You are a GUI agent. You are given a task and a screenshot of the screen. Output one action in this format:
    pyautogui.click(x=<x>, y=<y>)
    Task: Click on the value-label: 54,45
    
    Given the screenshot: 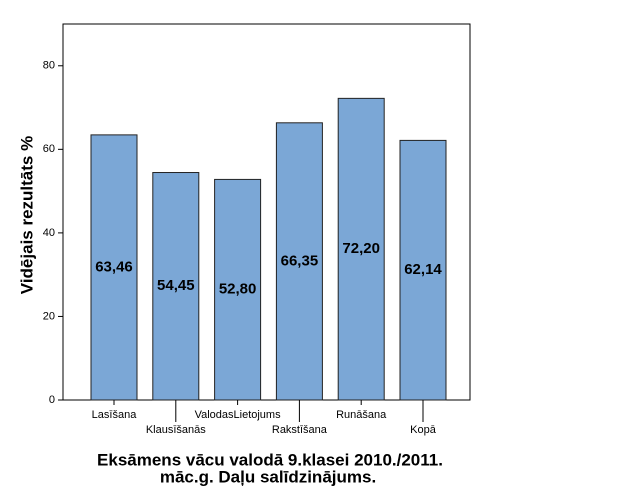 What is the action you would take?
    pyautogui.click(x=176, y=285)
    